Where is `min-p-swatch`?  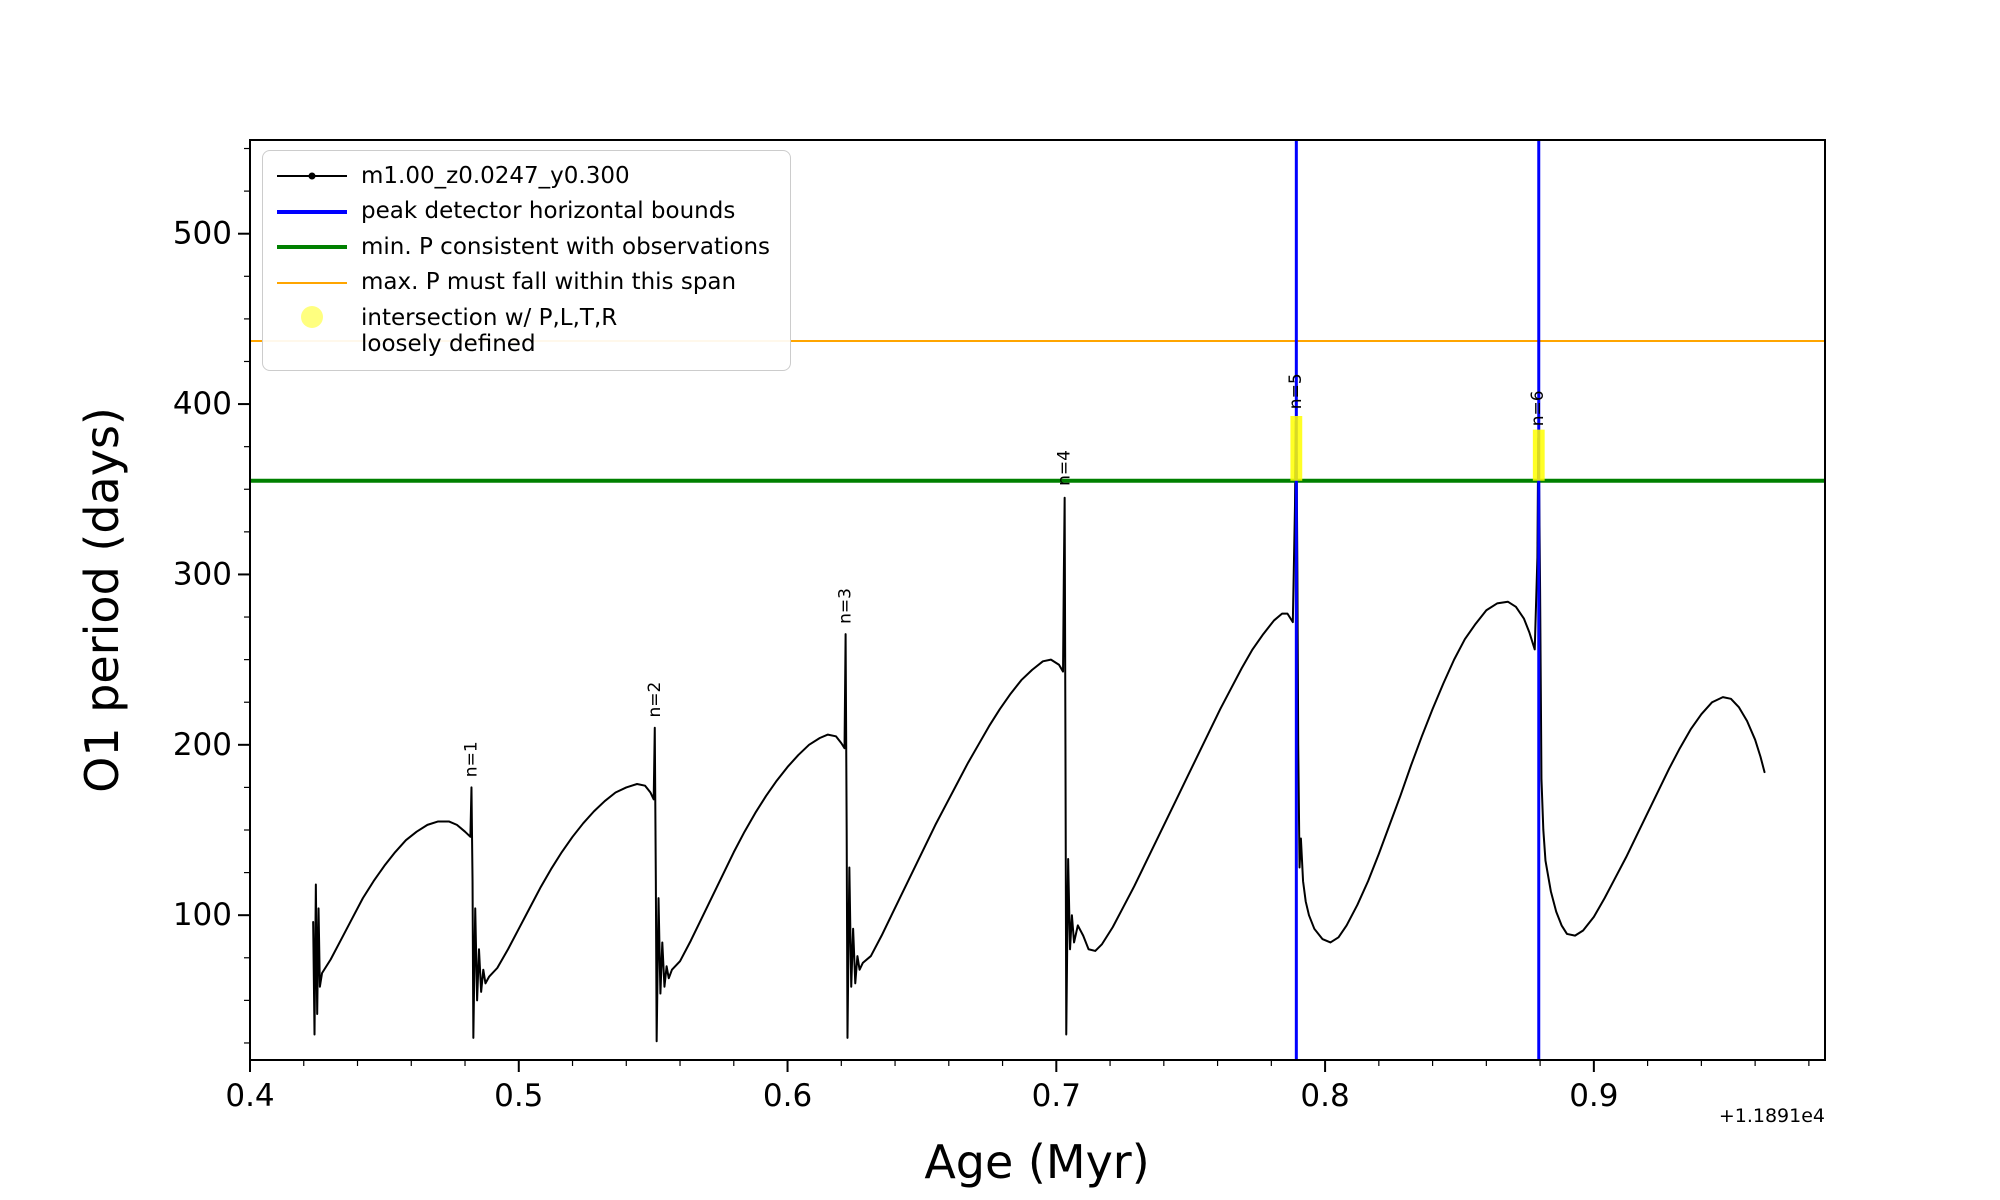
min-p-swatch is located at coordinates (312, 247).